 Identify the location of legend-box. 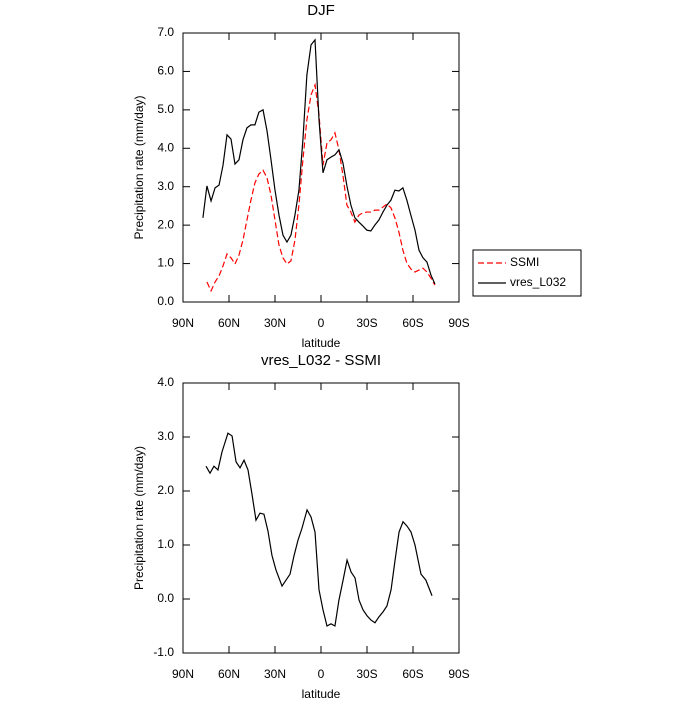
(527, 273).